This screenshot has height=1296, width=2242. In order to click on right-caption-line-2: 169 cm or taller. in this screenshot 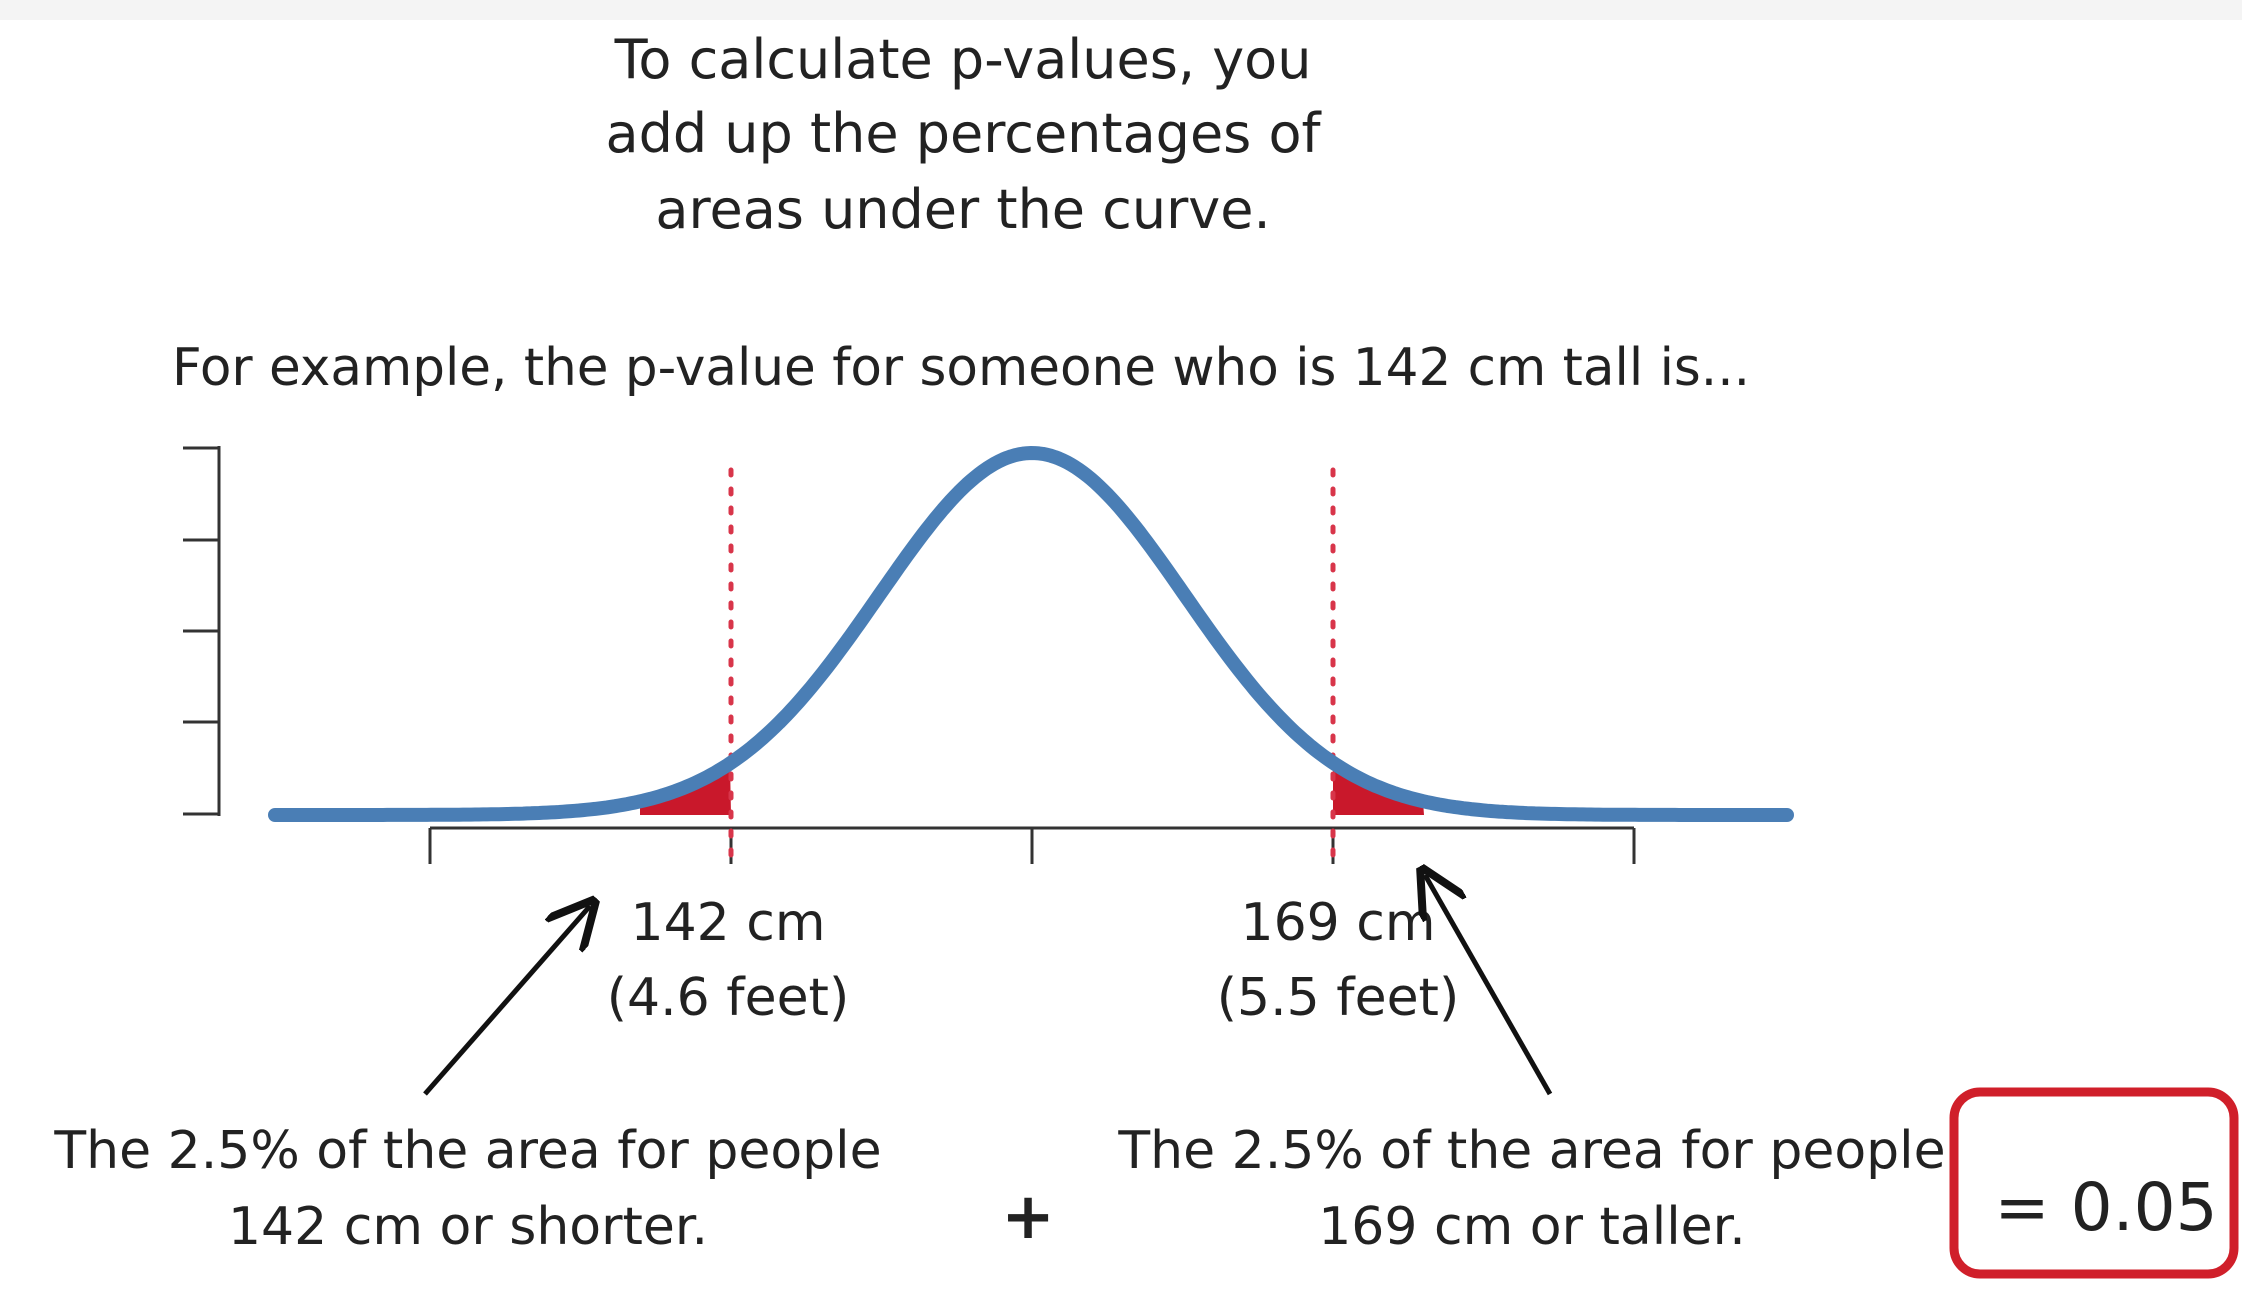, I will do `click(1532, 1227)`.